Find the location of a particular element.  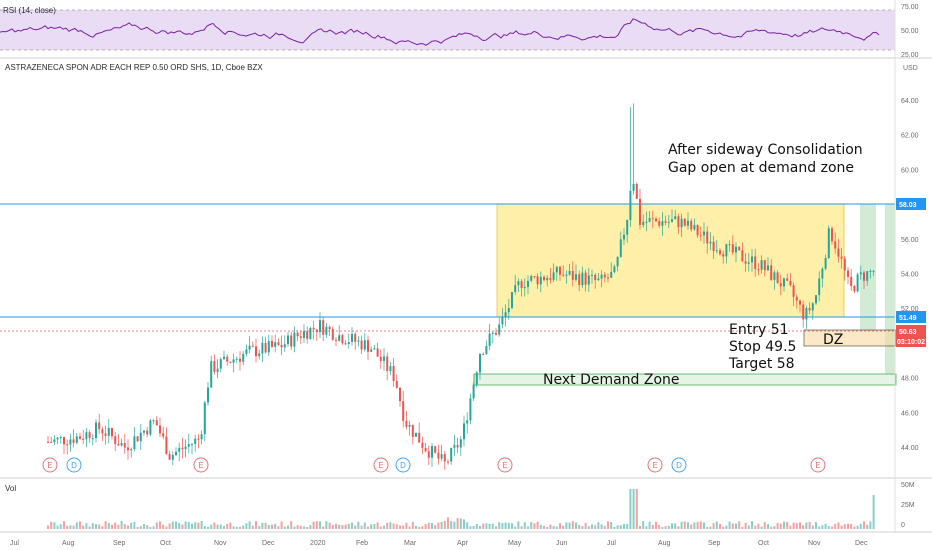

currency-label: USD is located at coordinates (910, 68).